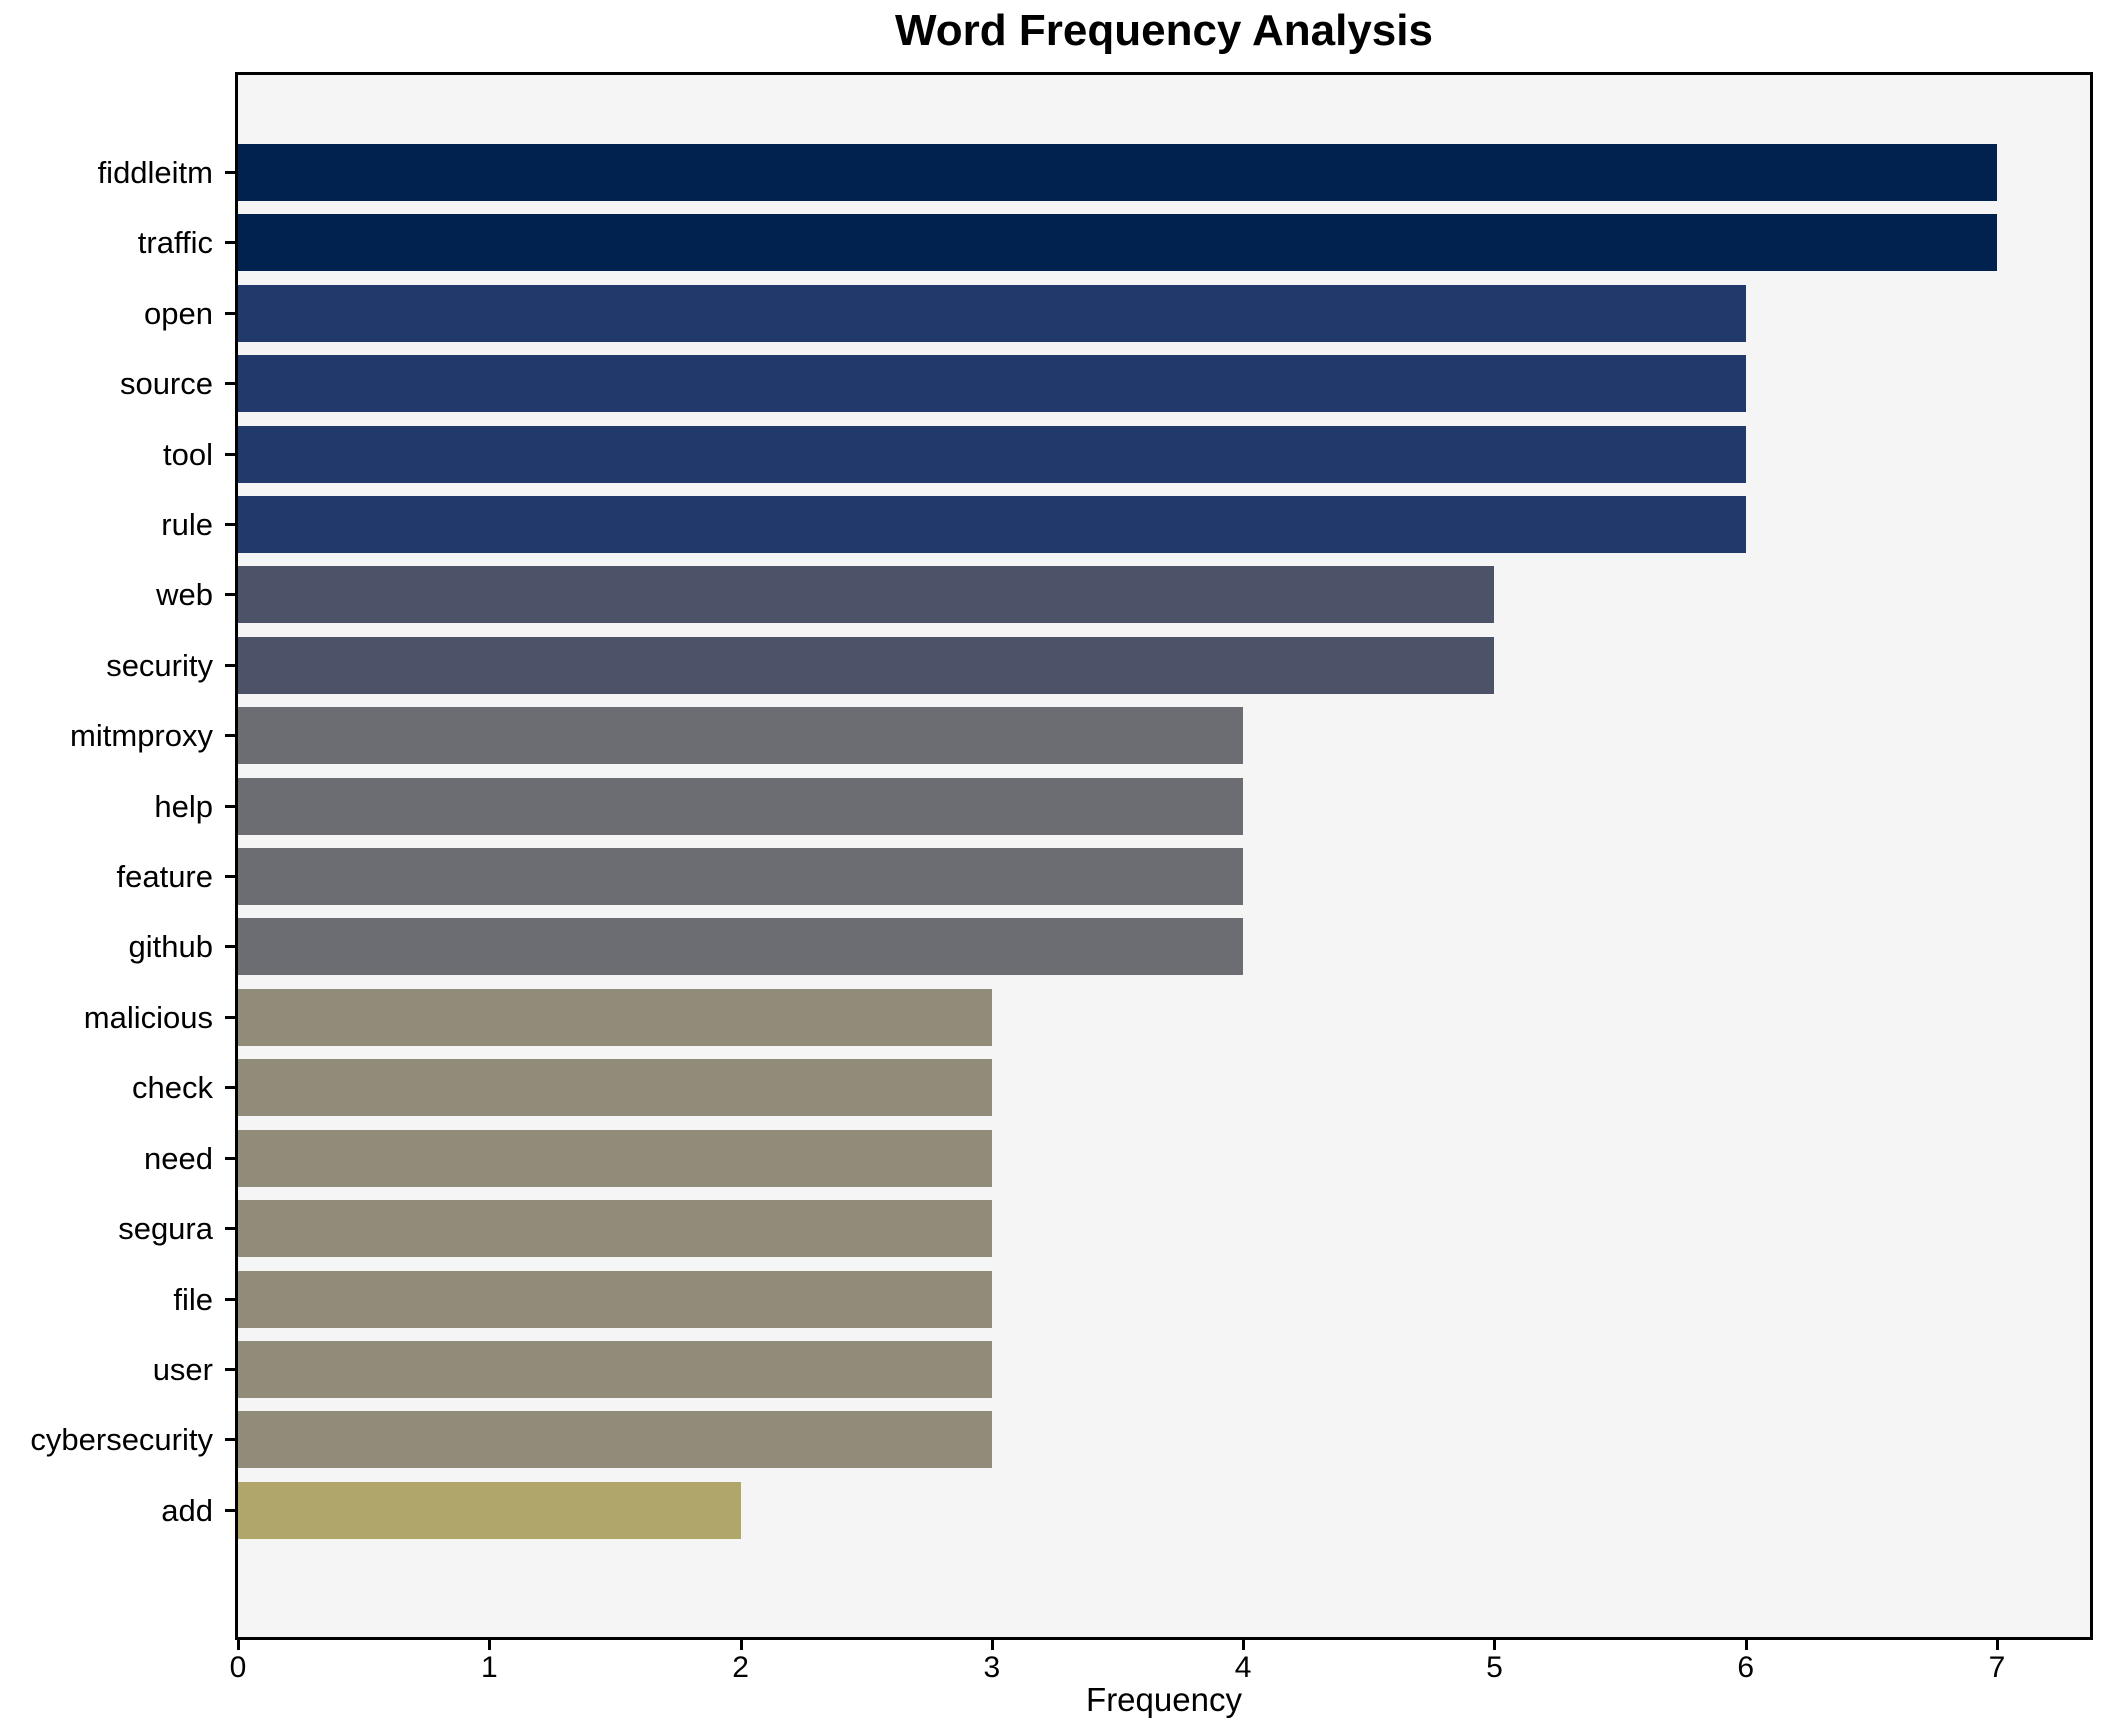 The width and height of the screenshot is (2115, 1722). I want to click on bar-row-traffic: traffic, so click(1114, 243).